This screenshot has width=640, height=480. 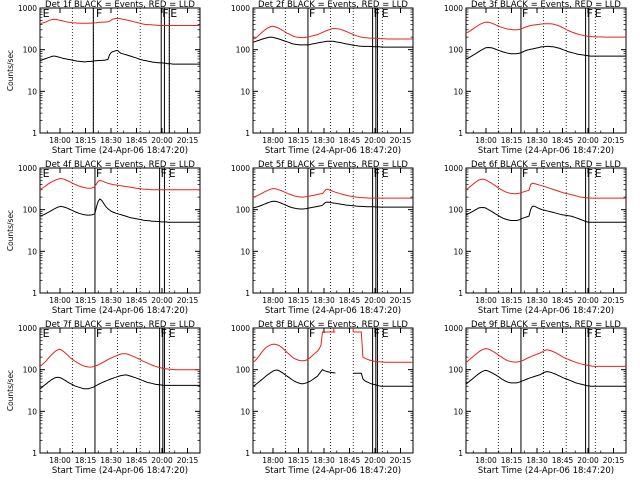 What do you see at coordinates (546, 165) in the screenshot?
I see `panel-title: Det 6f BLACK = Events, RED = LLD` at bounding box center [546, 165].